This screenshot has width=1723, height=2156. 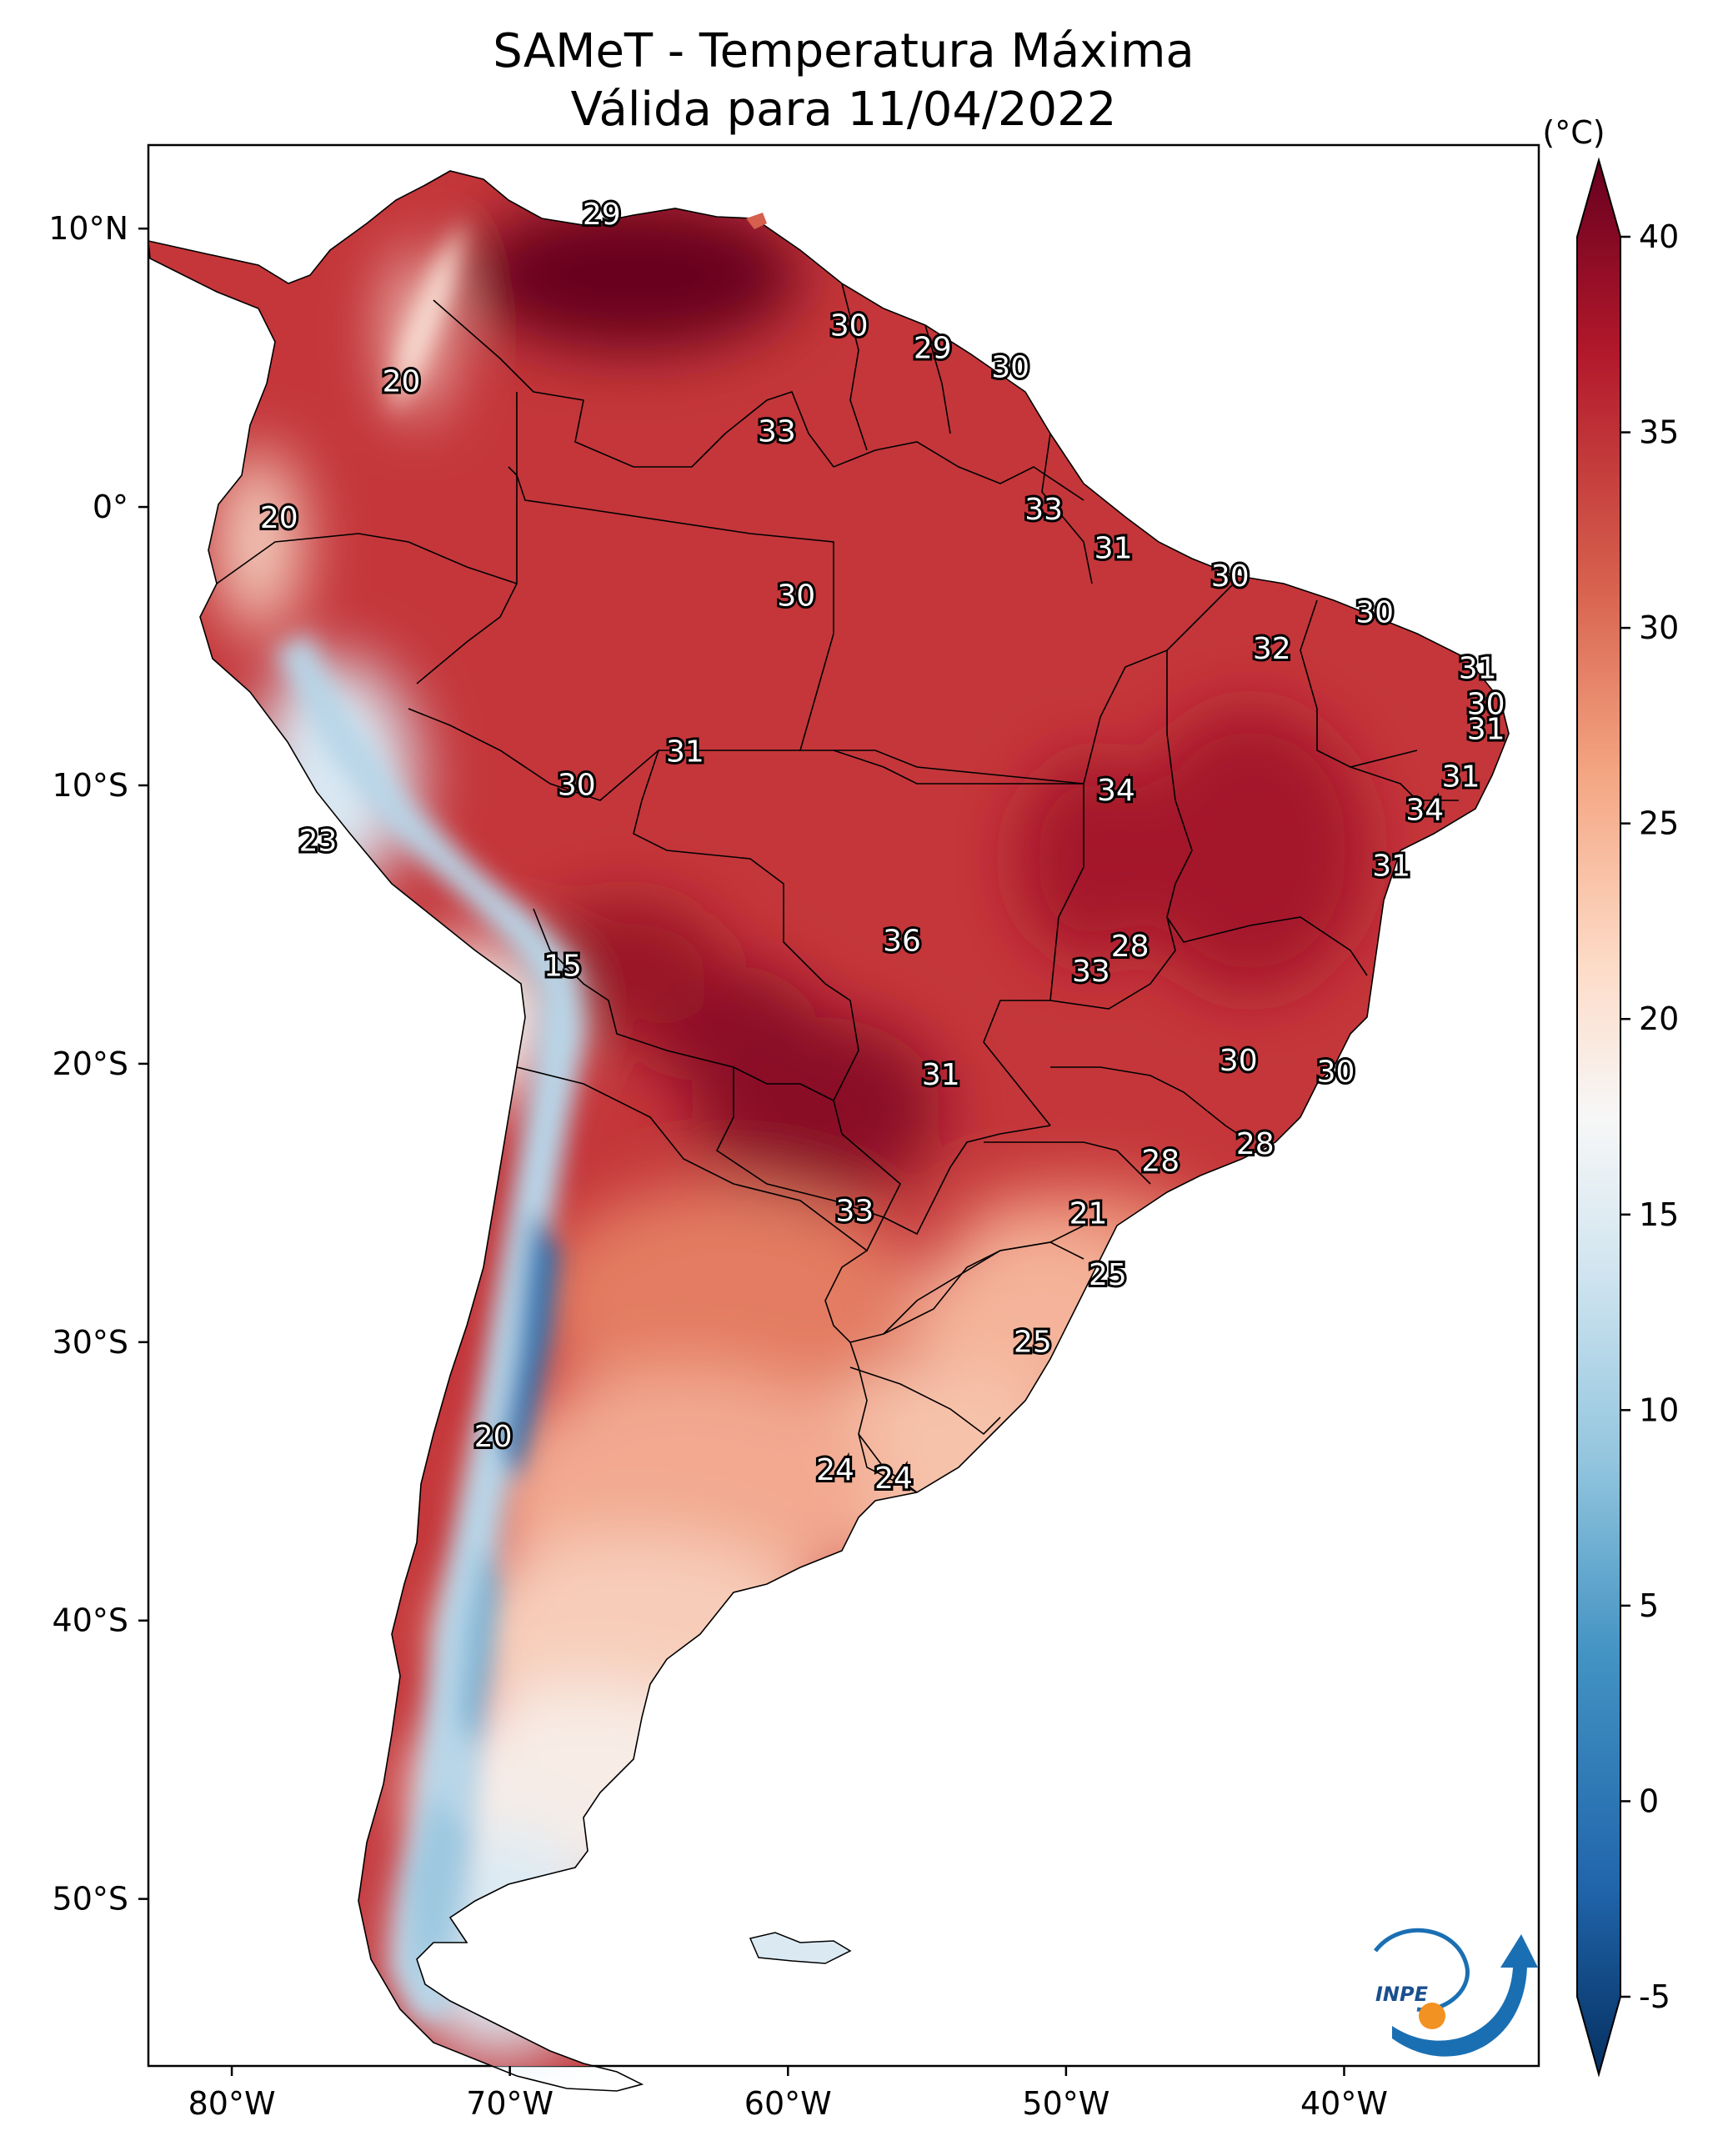 What do you see at coordinates (1659, 236) in the screenshot?
I see `colorbar-tick-label: 40` at bounding box center [1659, 236].